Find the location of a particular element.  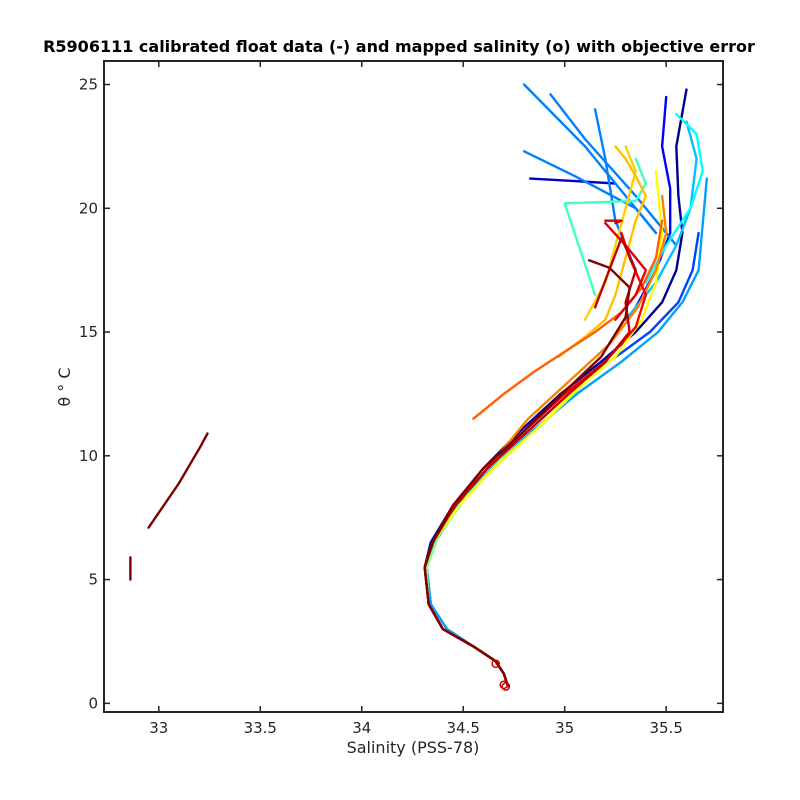

x-tick-label: 33.5 is located at coordinates (260, 728).